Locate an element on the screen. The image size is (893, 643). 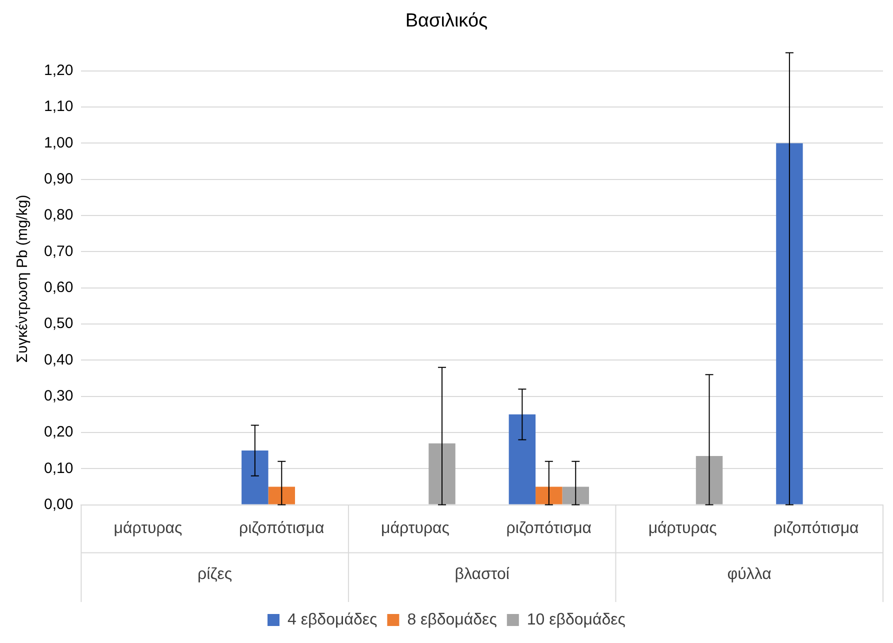
y-tick-label: 0,20 is located at coordinates (59, 432).